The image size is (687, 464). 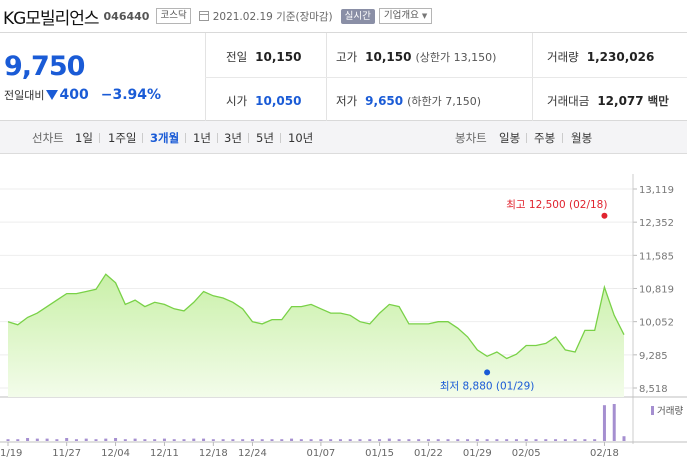 What do you see at coordinates (653, 389) in the screenshot?
I see `y-tick-label: 8,518` at bounding box center [653, 389].